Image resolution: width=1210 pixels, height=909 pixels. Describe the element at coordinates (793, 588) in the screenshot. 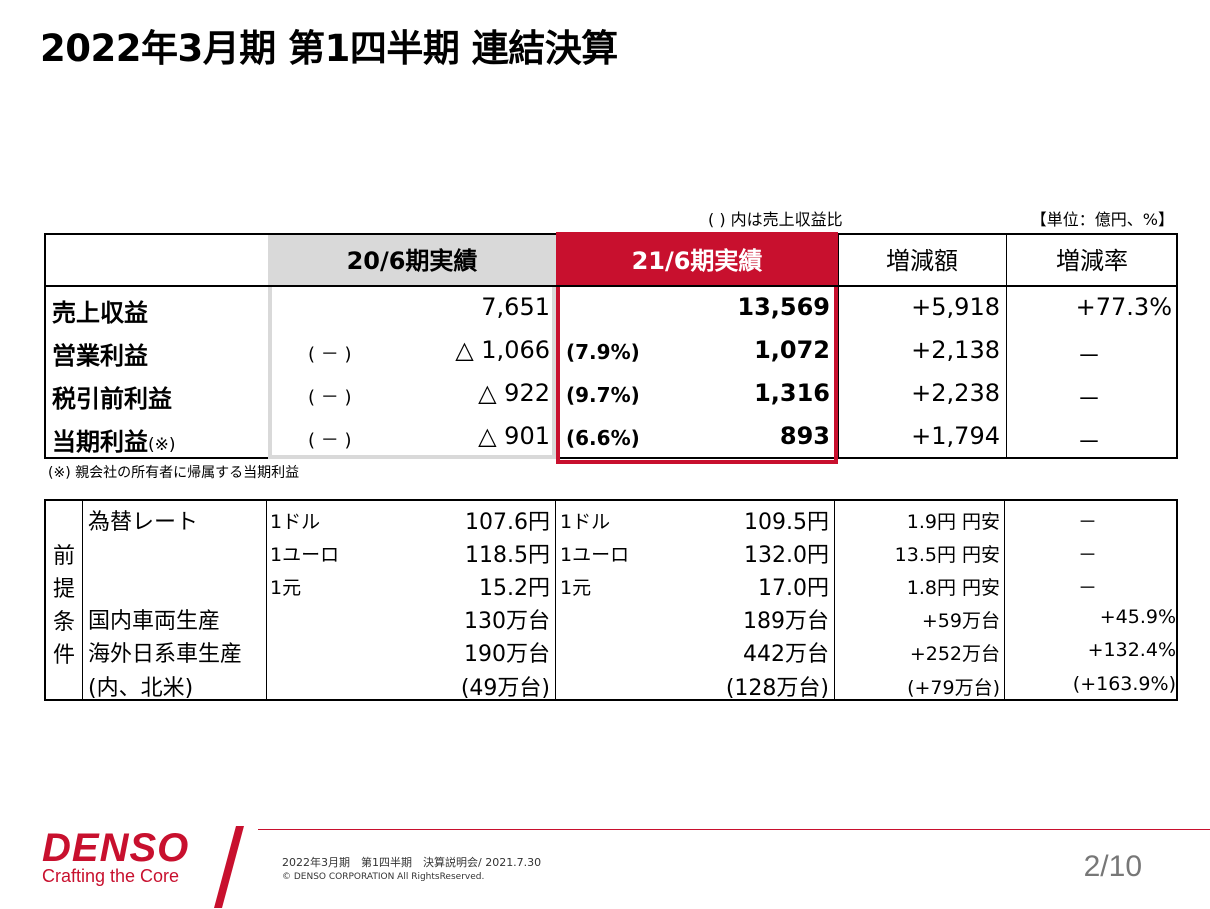

I see `current-value: 17.0円` at that location.